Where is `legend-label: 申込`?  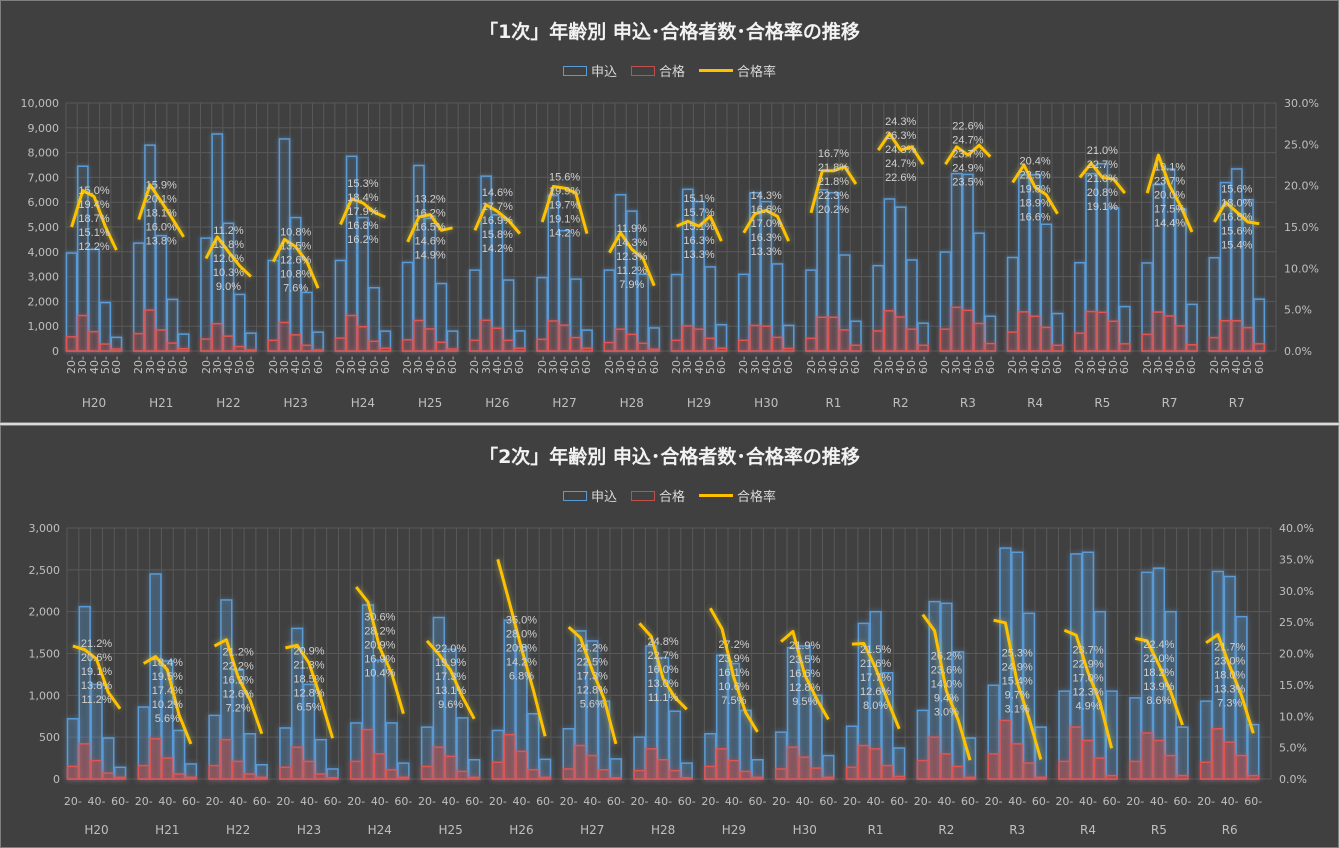 legend-label: 申込 is located at coordinates (603, 497).